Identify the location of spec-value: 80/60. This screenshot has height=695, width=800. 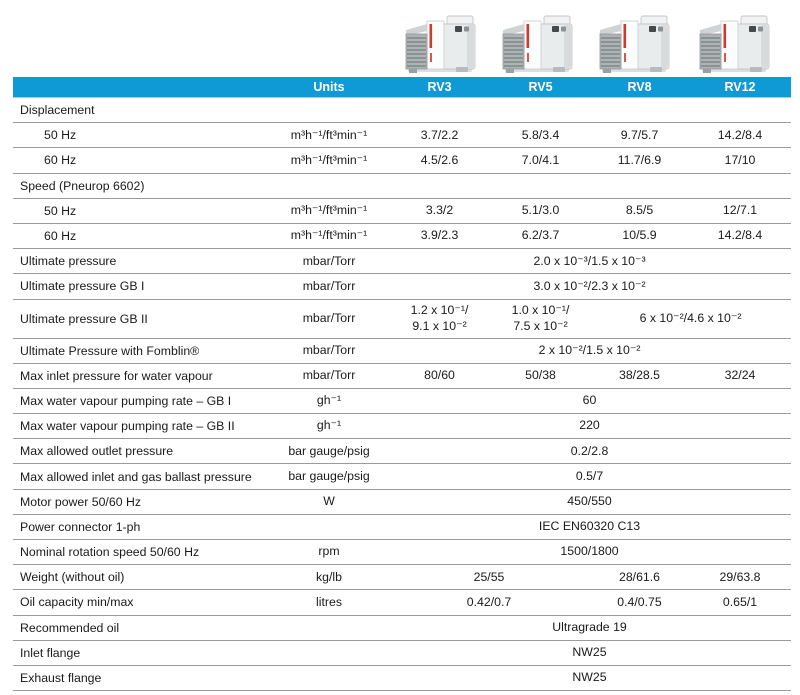
(439, 376).